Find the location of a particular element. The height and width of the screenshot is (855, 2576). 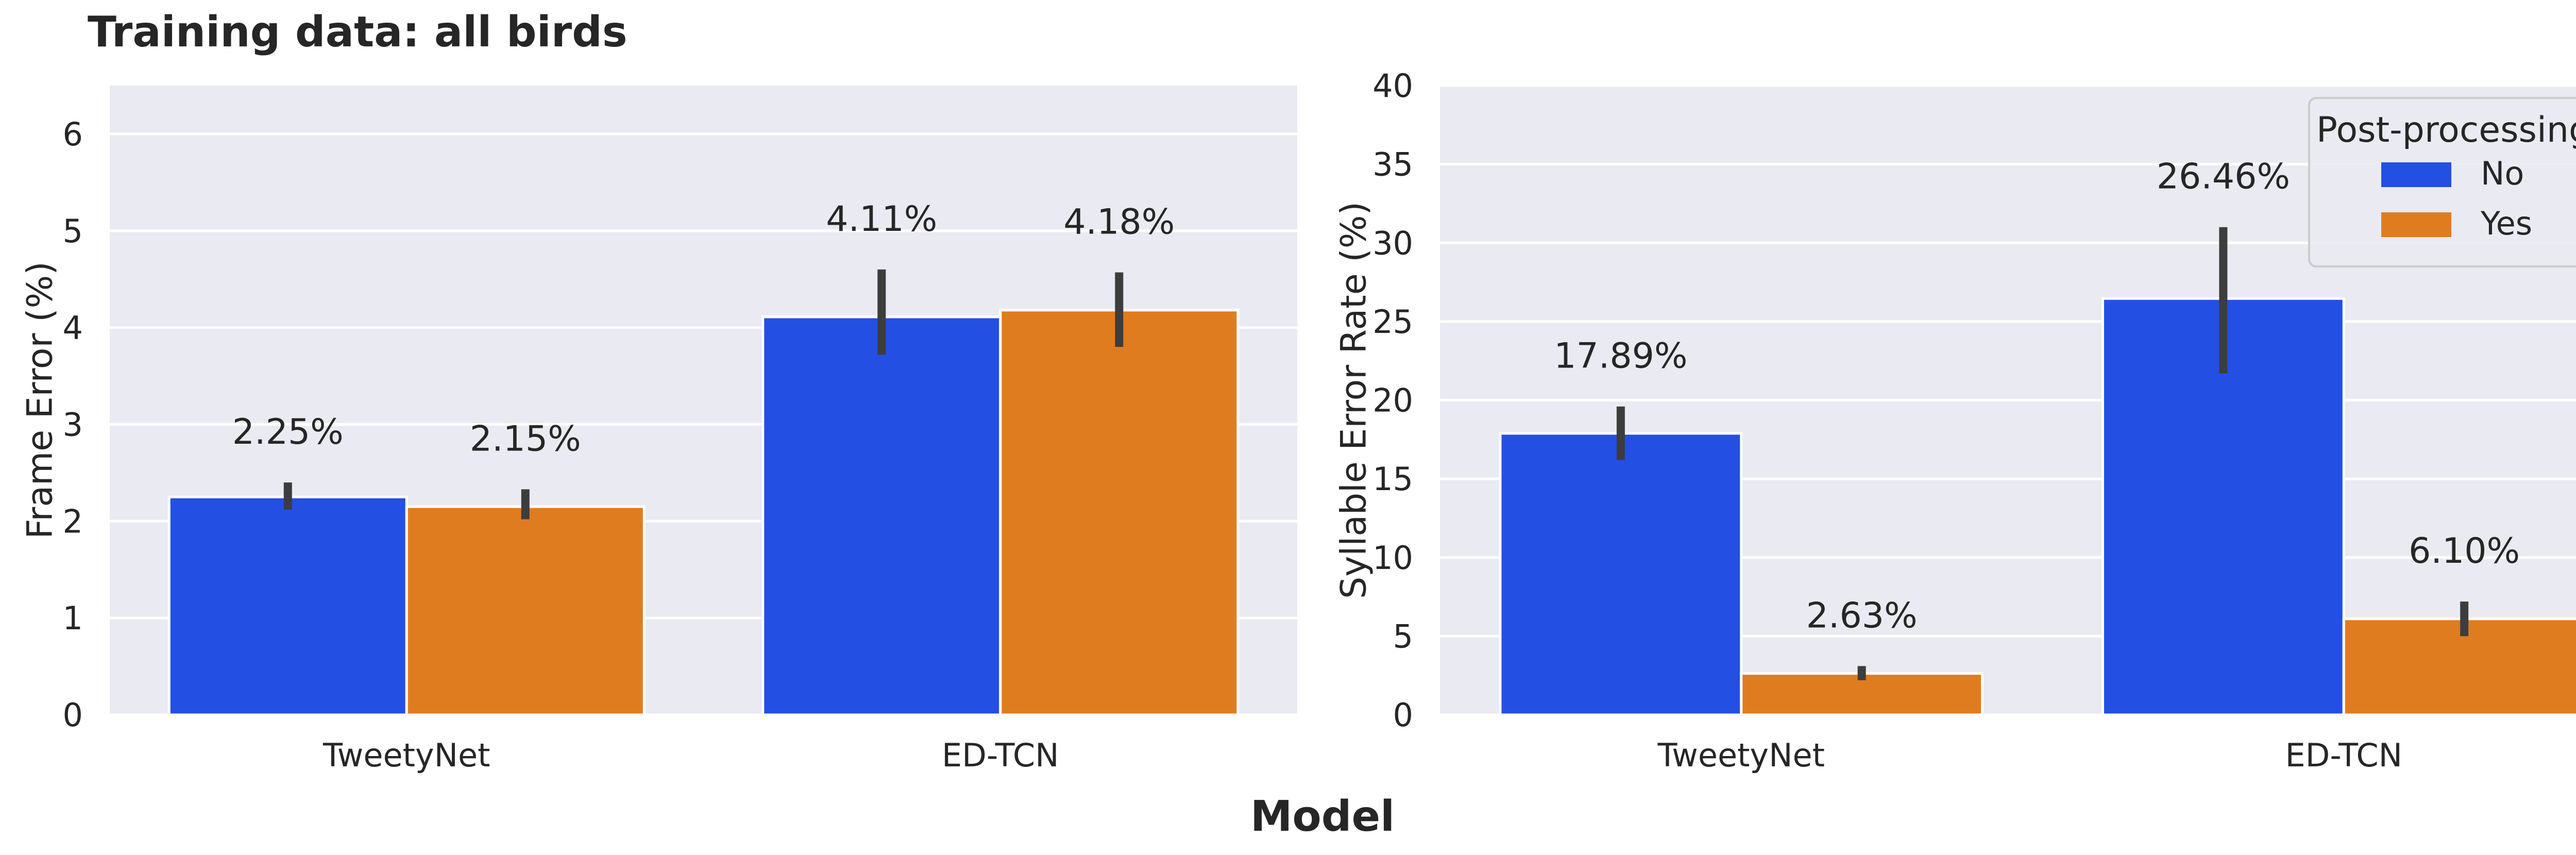

y-tick-label: 6 is located at coordinates (73, 134).